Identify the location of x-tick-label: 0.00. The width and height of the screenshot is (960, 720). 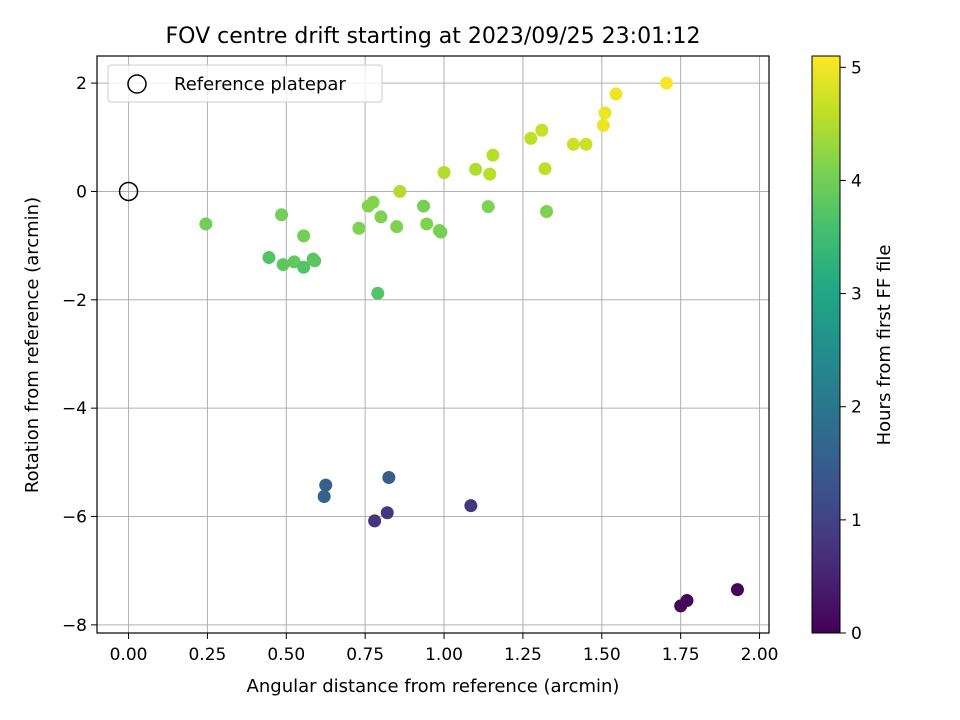
(129, 655).